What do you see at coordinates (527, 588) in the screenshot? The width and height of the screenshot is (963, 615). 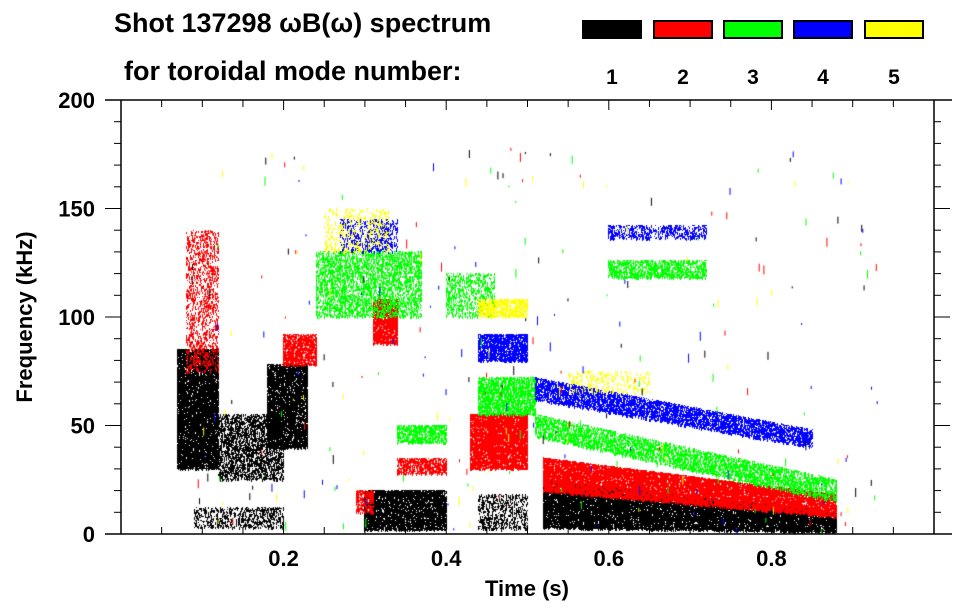 I see `x-axis-title: Time (s)` at bounding box center [527, 588].